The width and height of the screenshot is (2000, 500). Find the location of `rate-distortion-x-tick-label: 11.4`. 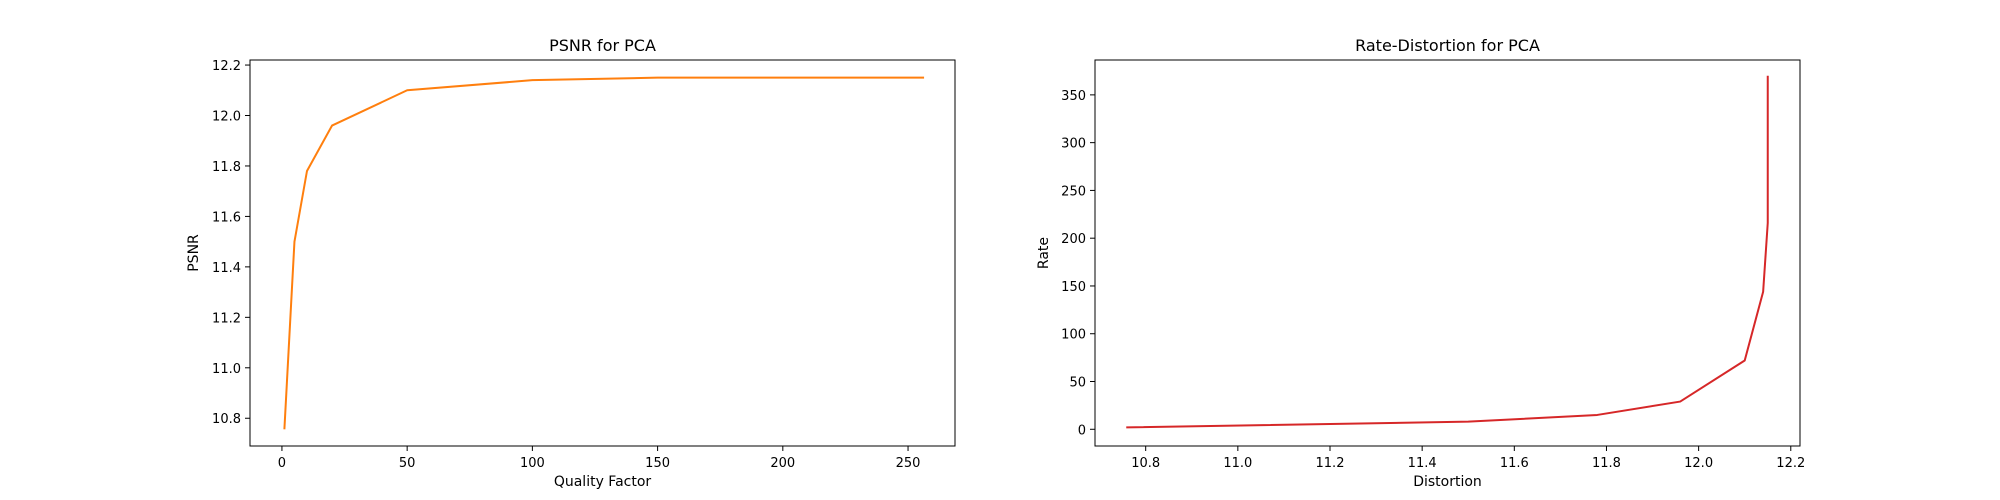

rate-distortion-x-tick-label: 11.4 is located at coordinates (1422, 463).